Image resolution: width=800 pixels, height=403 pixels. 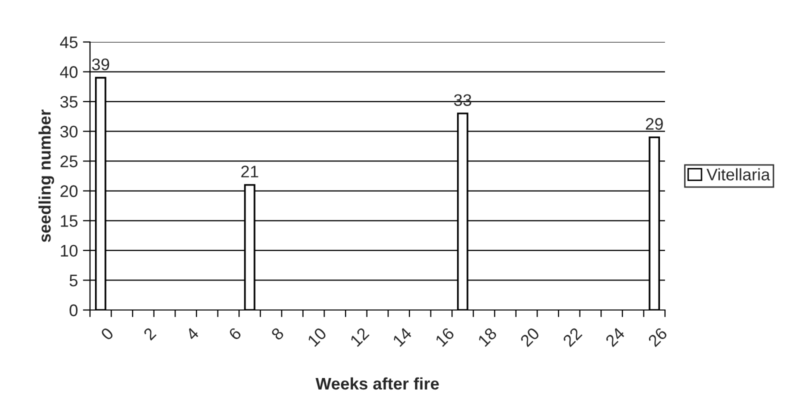 I want to click on x-tick-label: 12, so click(x=360, y=336).